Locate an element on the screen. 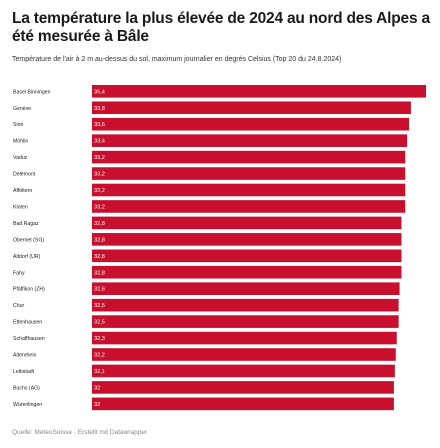  category-label: Bad Ragaz is located at coordinates (26, 224).